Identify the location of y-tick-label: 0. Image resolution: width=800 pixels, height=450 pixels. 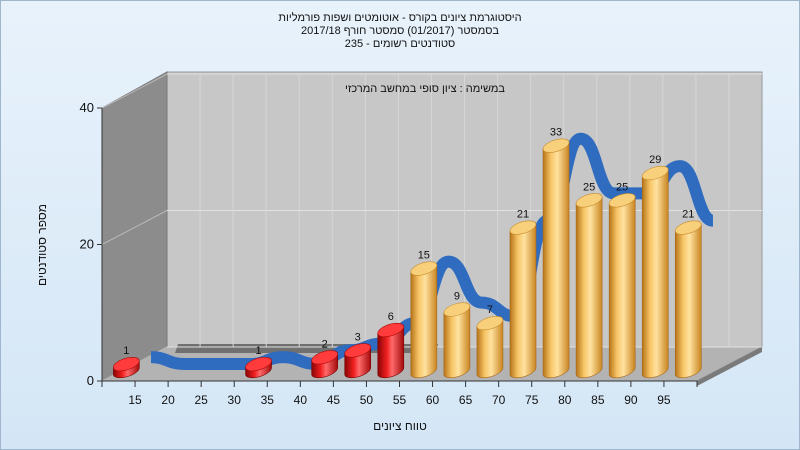
(90, 380).